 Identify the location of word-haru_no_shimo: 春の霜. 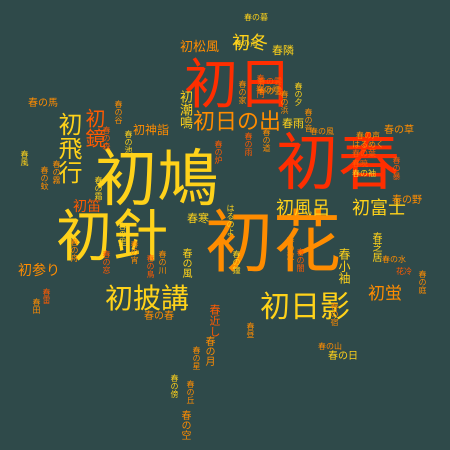
(98, 188).